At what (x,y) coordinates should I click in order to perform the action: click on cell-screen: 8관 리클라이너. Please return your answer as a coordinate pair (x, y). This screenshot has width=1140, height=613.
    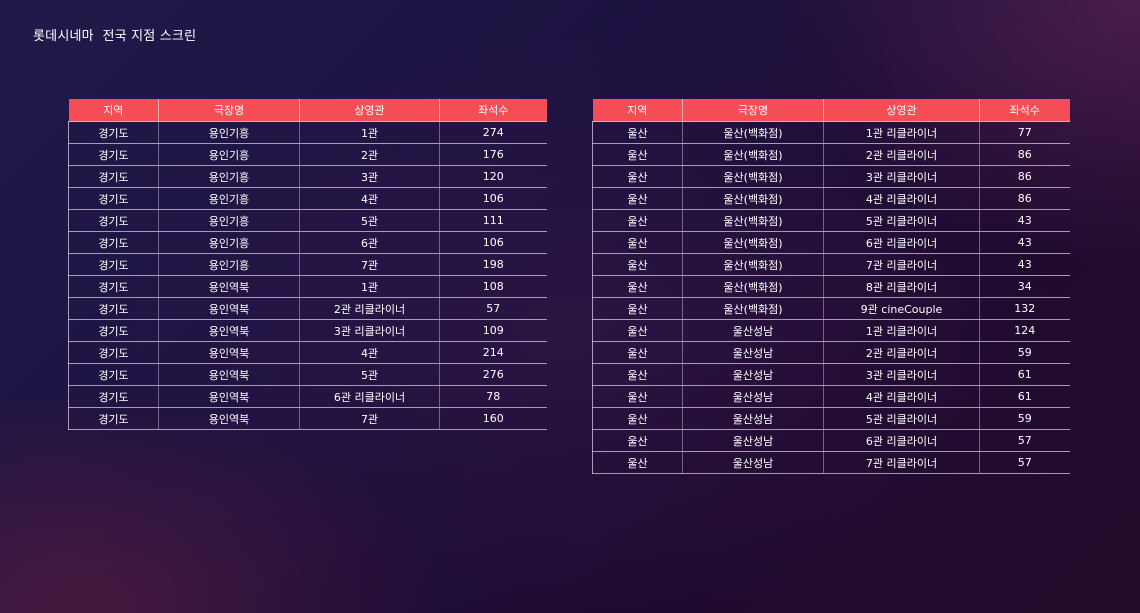
    Looking at the image, I should click on (901, 286).